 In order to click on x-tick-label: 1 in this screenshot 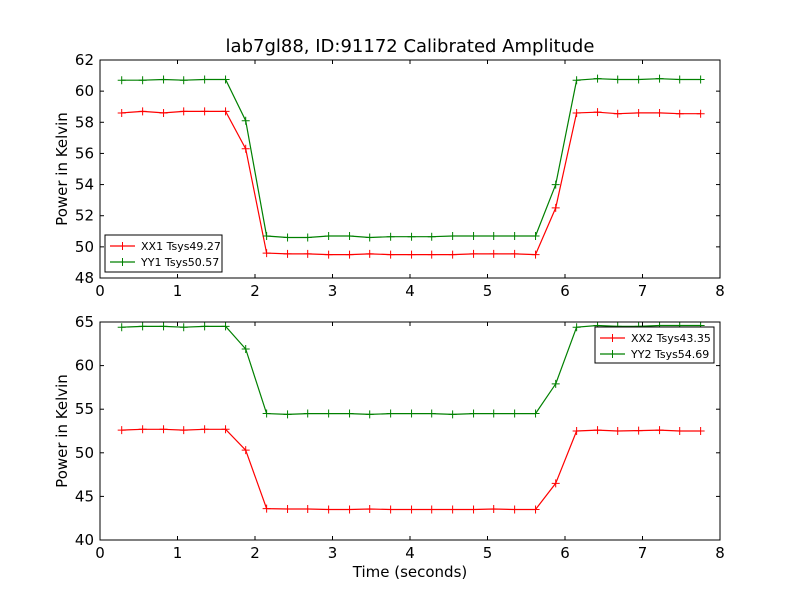, I will do `click(178, 291)`.